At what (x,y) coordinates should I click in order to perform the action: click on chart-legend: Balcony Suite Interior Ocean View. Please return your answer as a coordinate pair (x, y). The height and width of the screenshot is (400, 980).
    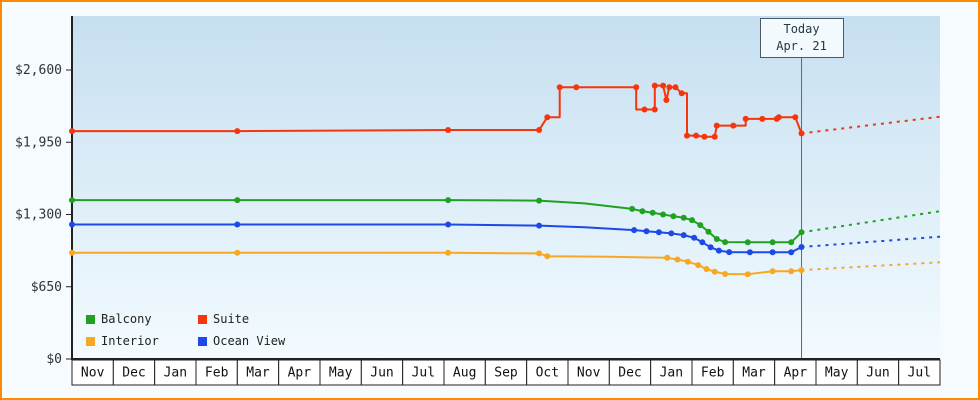
    Looking at the image, I should click on (185, 330).